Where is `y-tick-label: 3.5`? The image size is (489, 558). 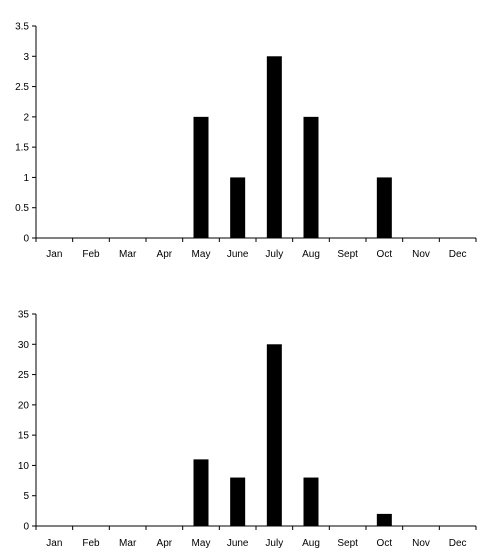
y-tick-label: 3.5 is located at coordinates (22, 27).